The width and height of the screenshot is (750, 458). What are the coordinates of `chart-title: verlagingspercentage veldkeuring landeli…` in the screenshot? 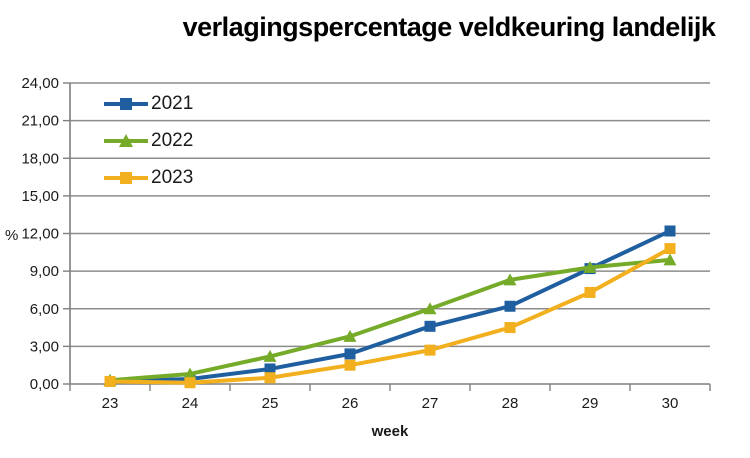 It's located at (449, 27).